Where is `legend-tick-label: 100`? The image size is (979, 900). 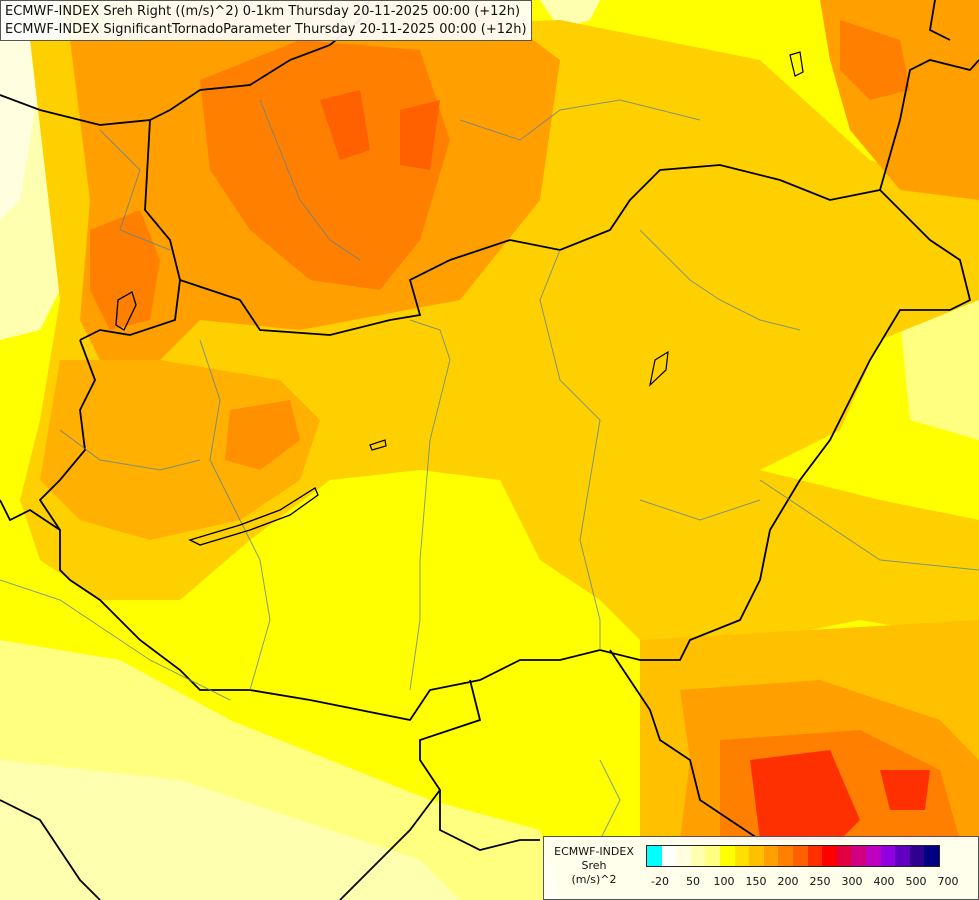 legend-tick-label: 100 is located at coordinates (724, 881).